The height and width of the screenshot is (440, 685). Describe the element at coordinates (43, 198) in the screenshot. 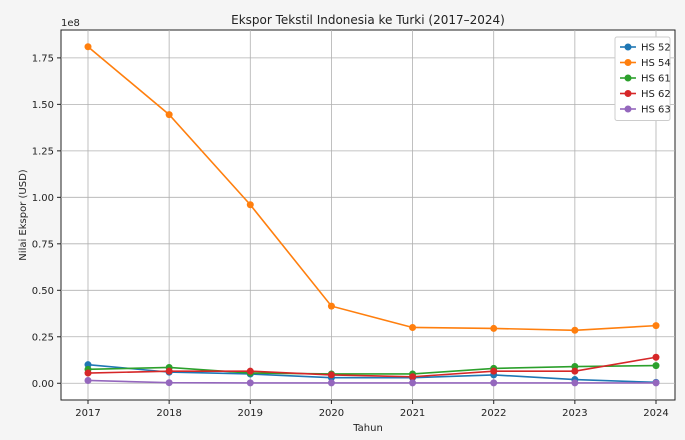

I see `y-tick-label: 1.00` at that location.